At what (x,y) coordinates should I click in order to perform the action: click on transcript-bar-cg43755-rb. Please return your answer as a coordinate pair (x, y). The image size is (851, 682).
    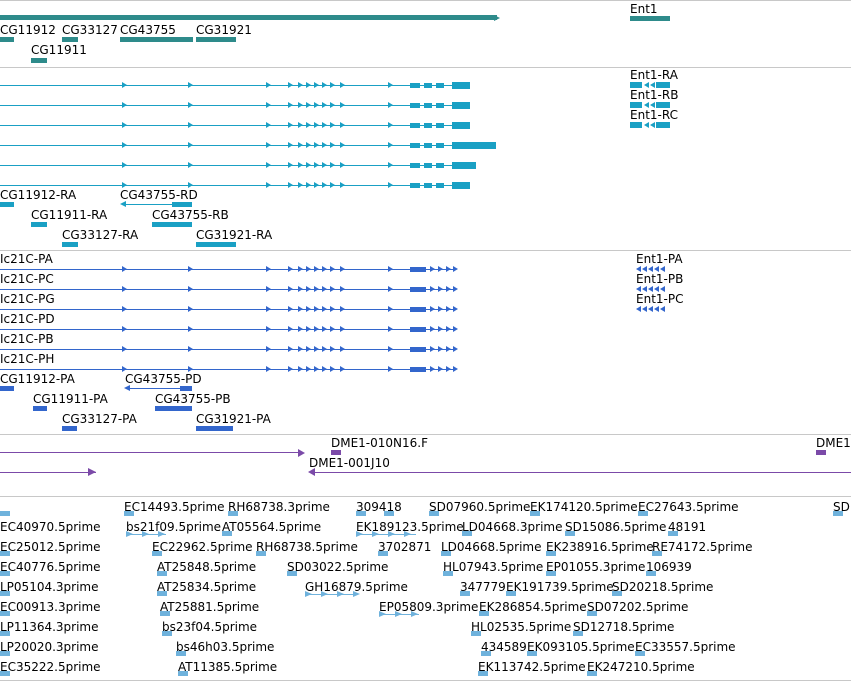
    Looking at the image, I should click on (172, 224).